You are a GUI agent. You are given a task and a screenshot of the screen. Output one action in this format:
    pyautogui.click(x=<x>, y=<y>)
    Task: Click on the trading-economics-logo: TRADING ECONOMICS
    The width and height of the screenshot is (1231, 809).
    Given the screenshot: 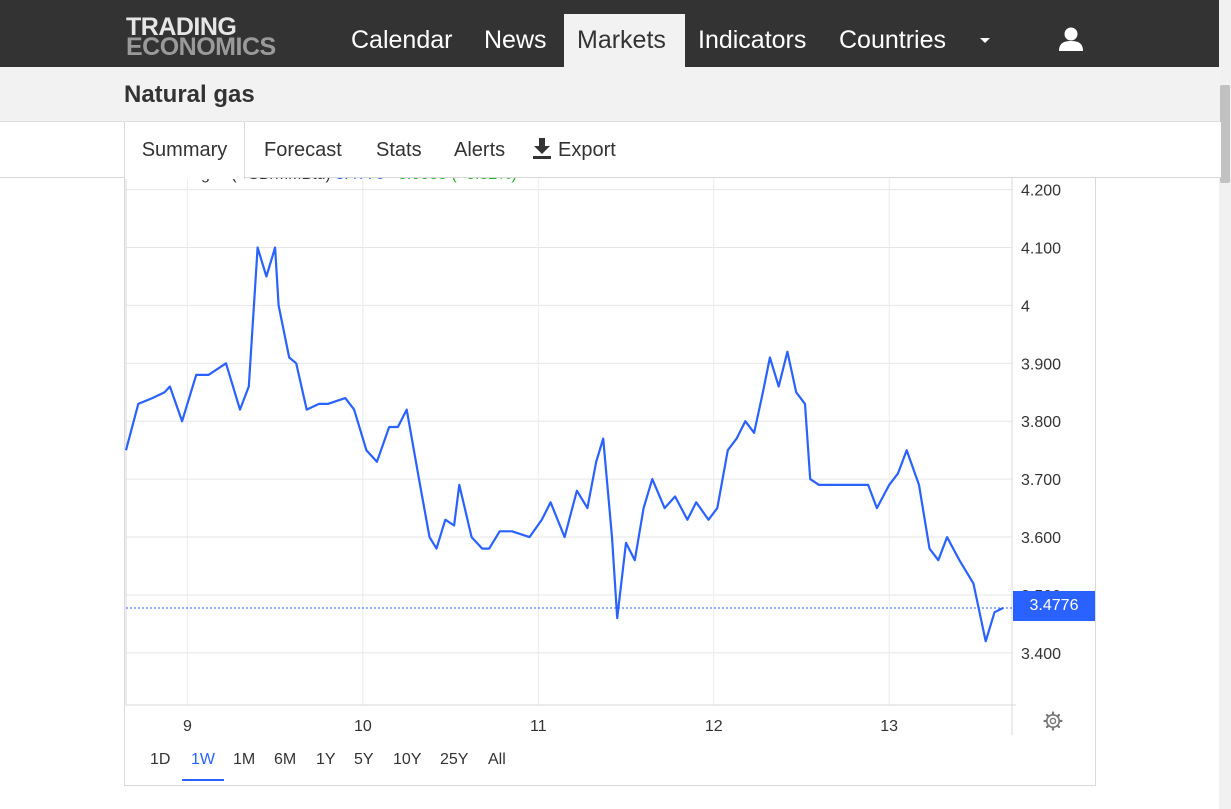 What is the action you would take?
    pyautogui.click(x=211, y=37)
    